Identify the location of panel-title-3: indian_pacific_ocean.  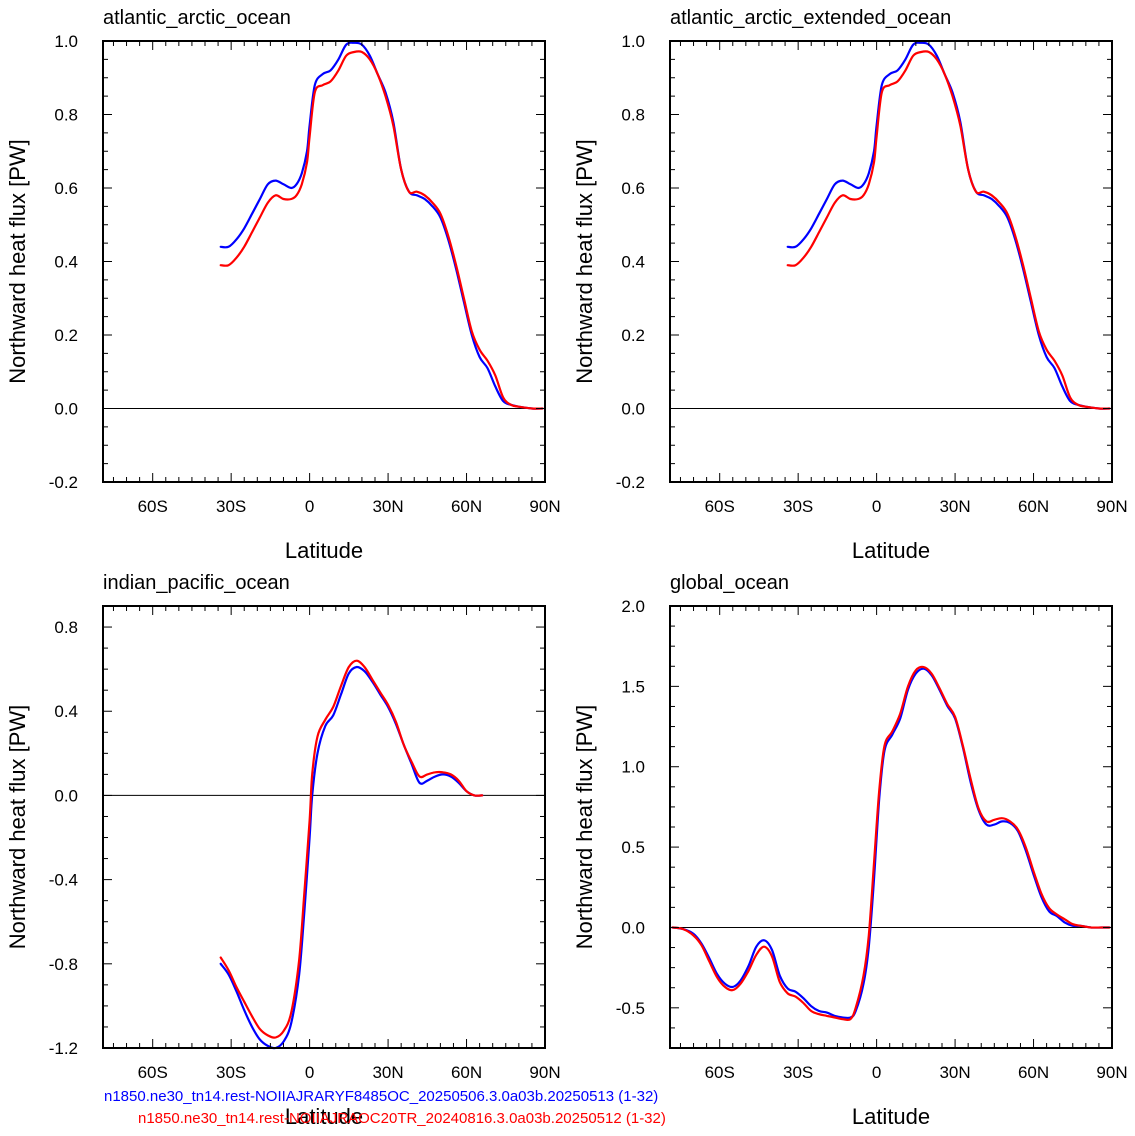
(196, 583).